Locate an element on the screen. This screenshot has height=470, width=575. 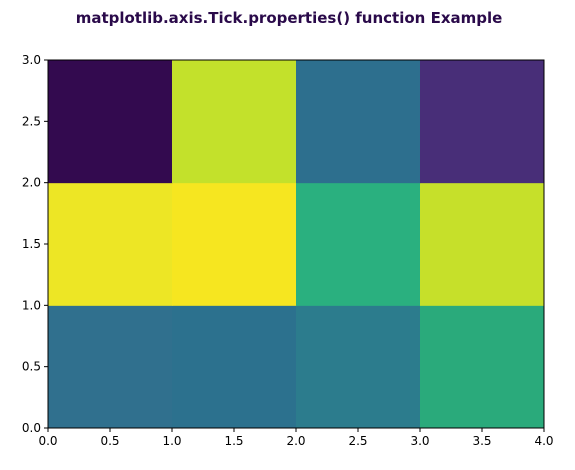
x-tick-label: 0.0 is located at coordinates (47, 441).